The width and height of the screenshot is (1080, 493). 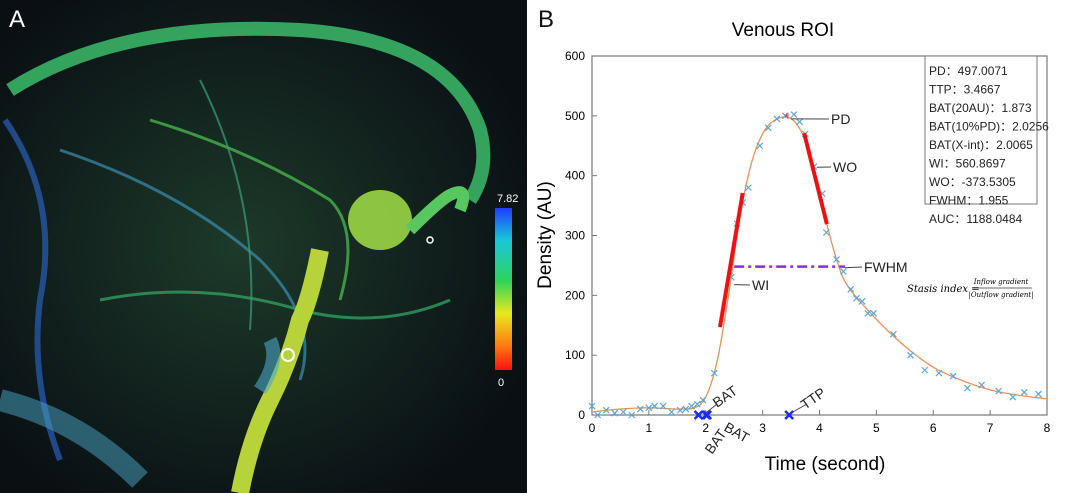 What do you see at coordinates (575, 236) in the screenshot?
I see `y-tick-label: 300` at bounding box center [575, 236].